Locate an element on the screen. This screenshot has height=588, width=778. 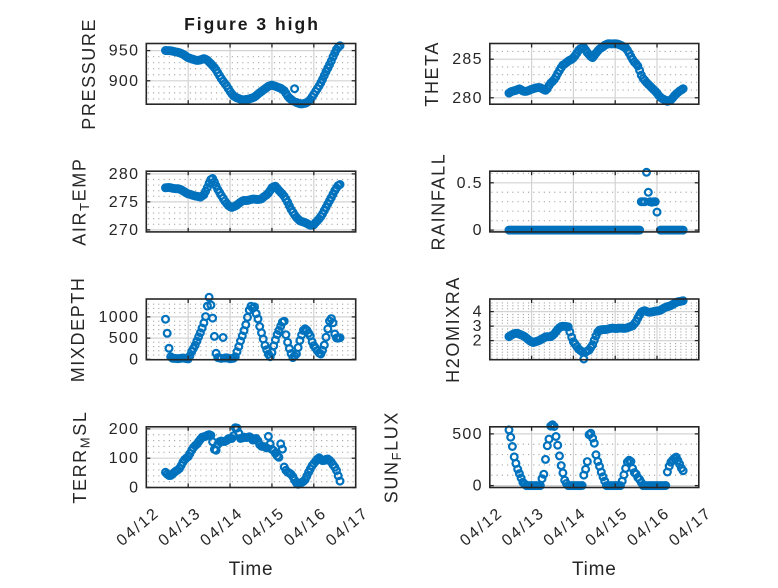
svg-text: RAINFALL is located at coordinates (439, 202).